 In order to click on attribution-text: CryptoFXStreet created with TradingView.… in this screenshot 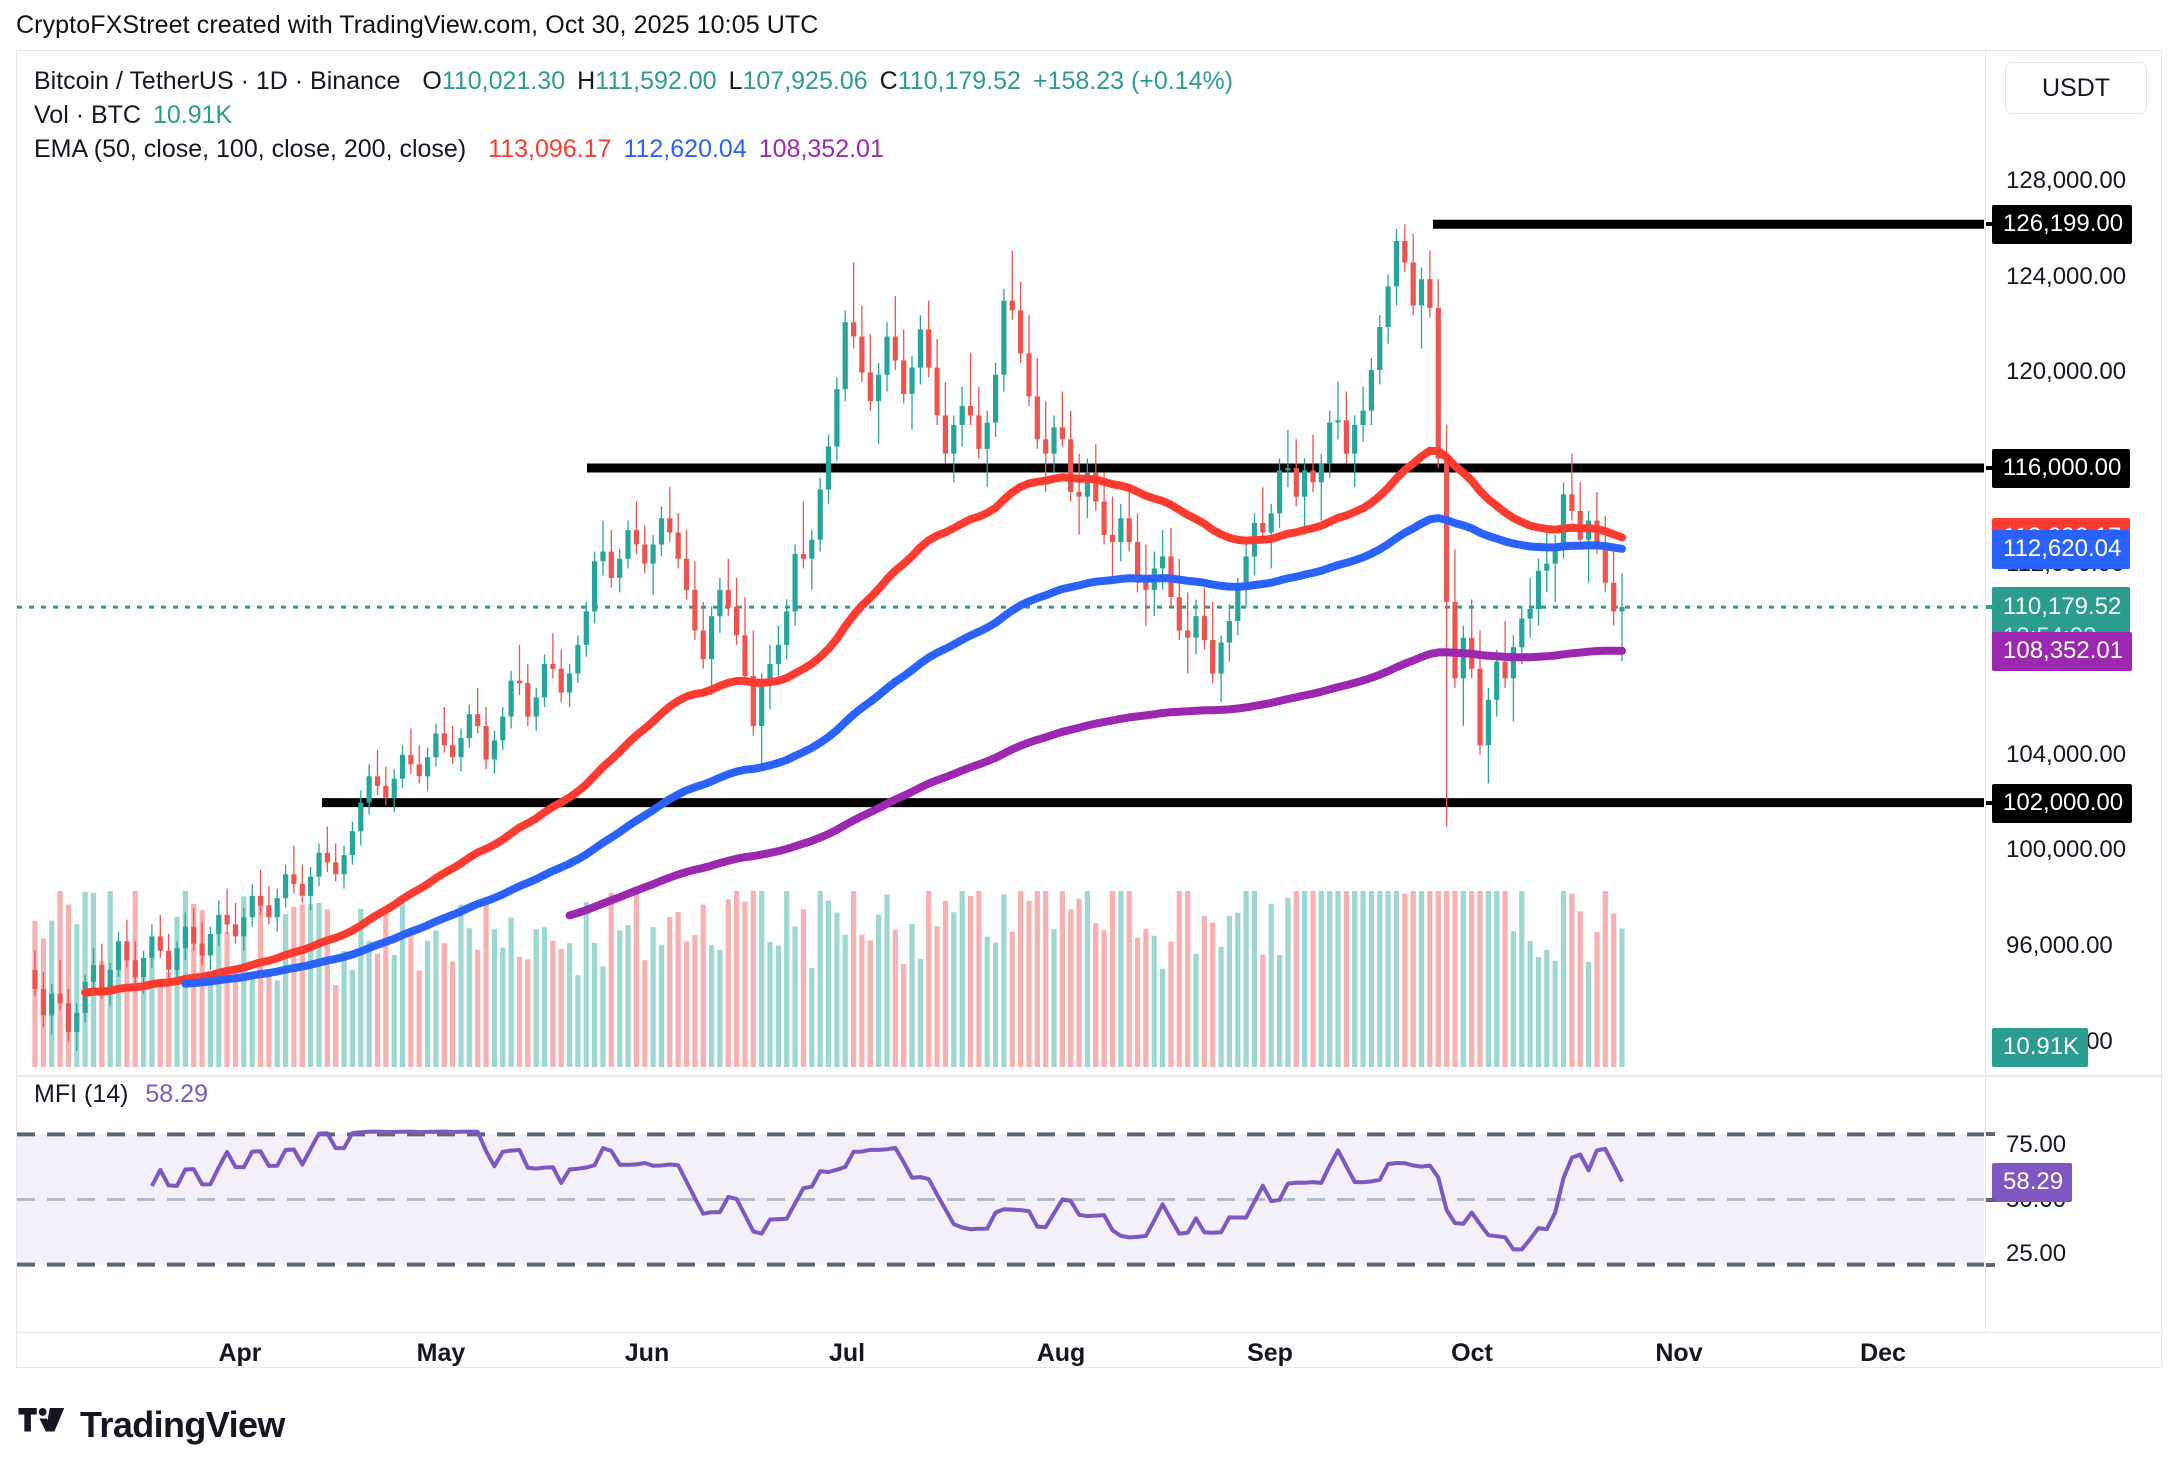, I will do `click(417, 25)`.